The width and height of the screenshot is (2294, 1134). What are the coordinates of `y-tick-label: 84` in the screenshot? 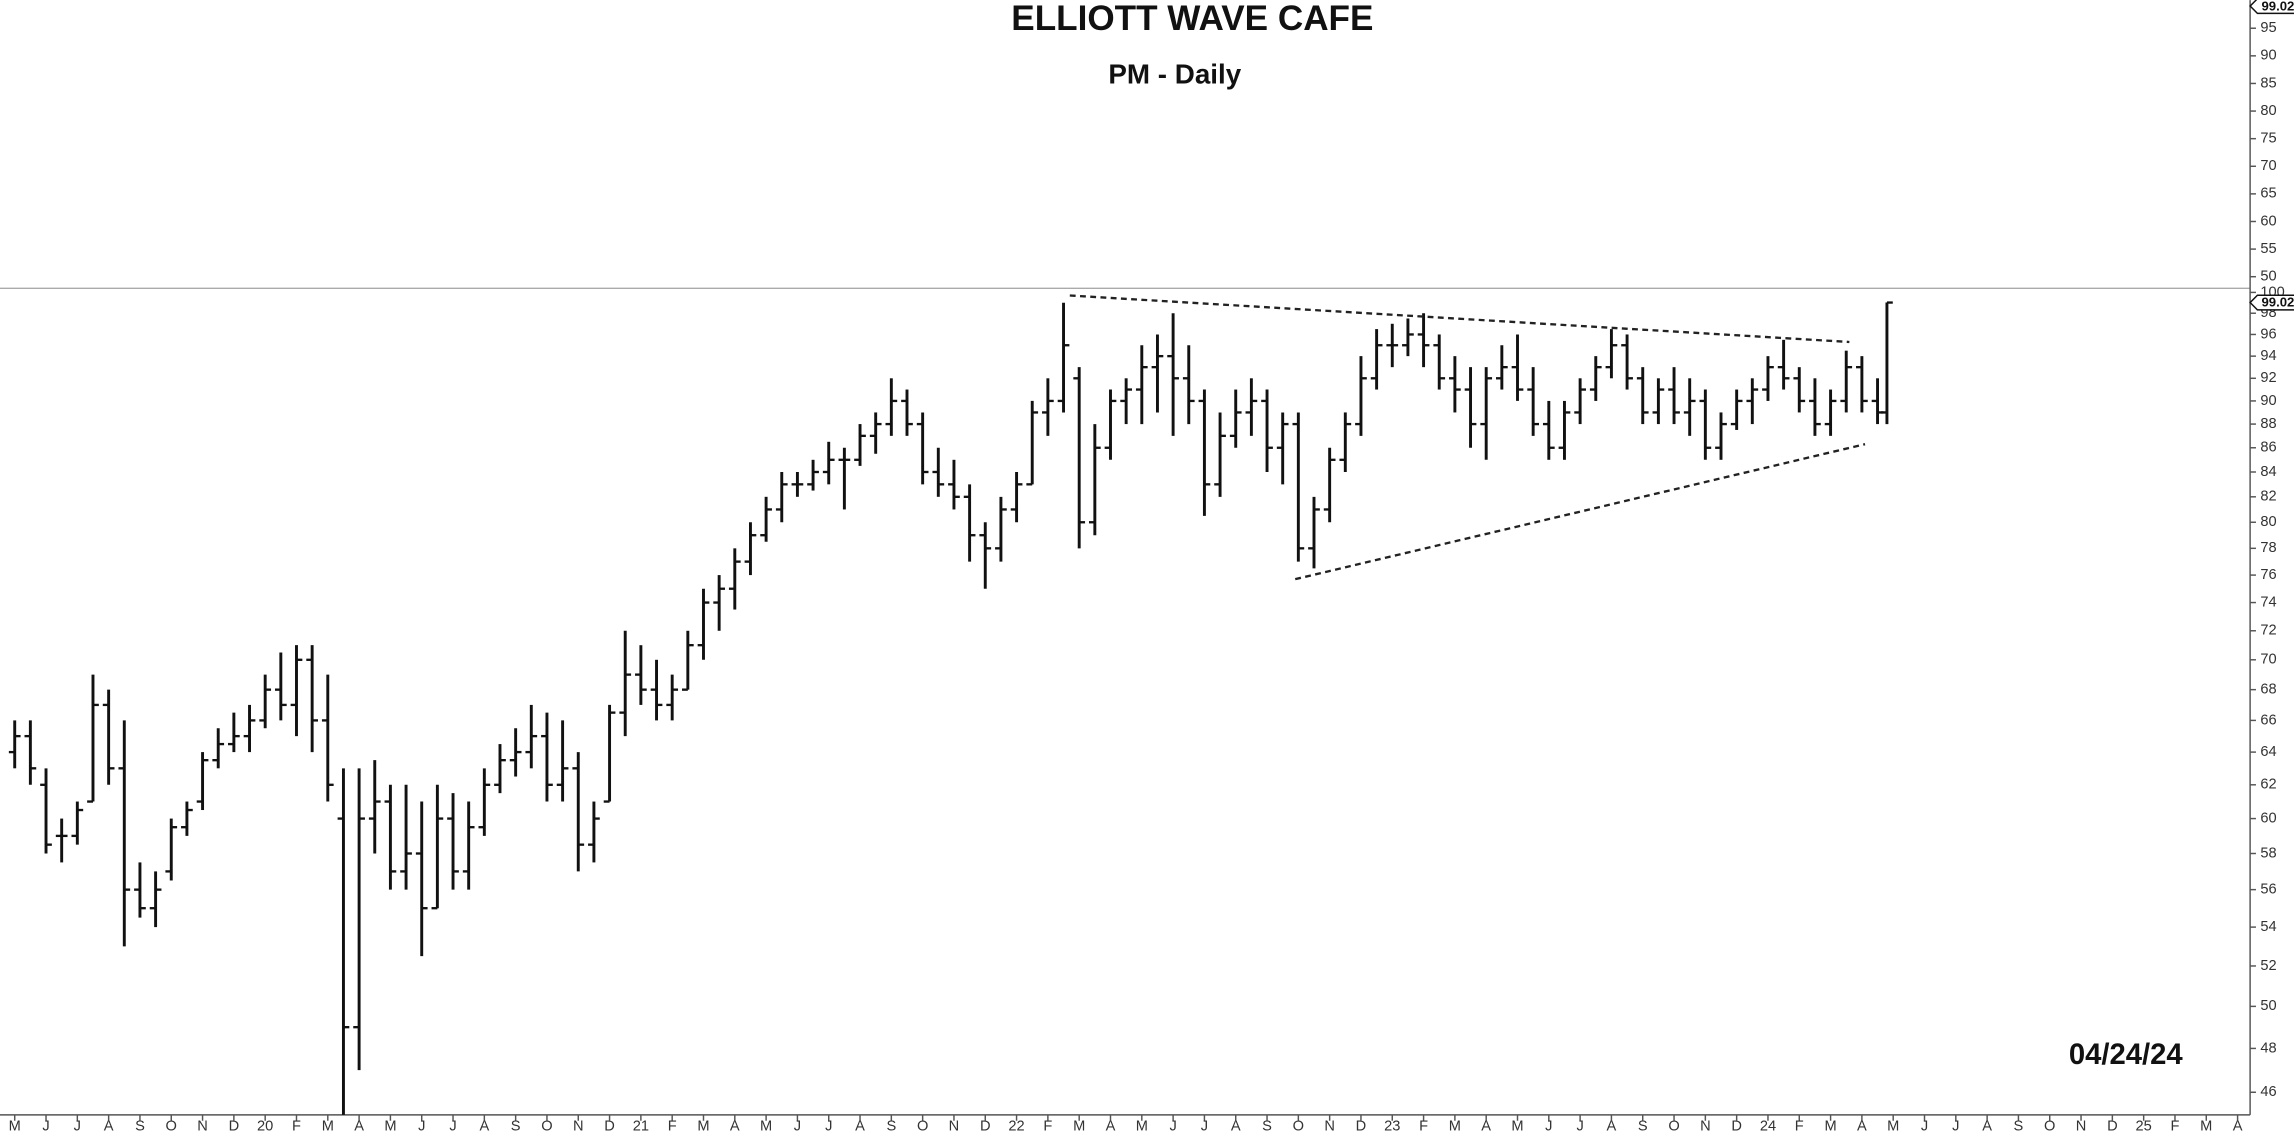 It's located at (2268, 472).